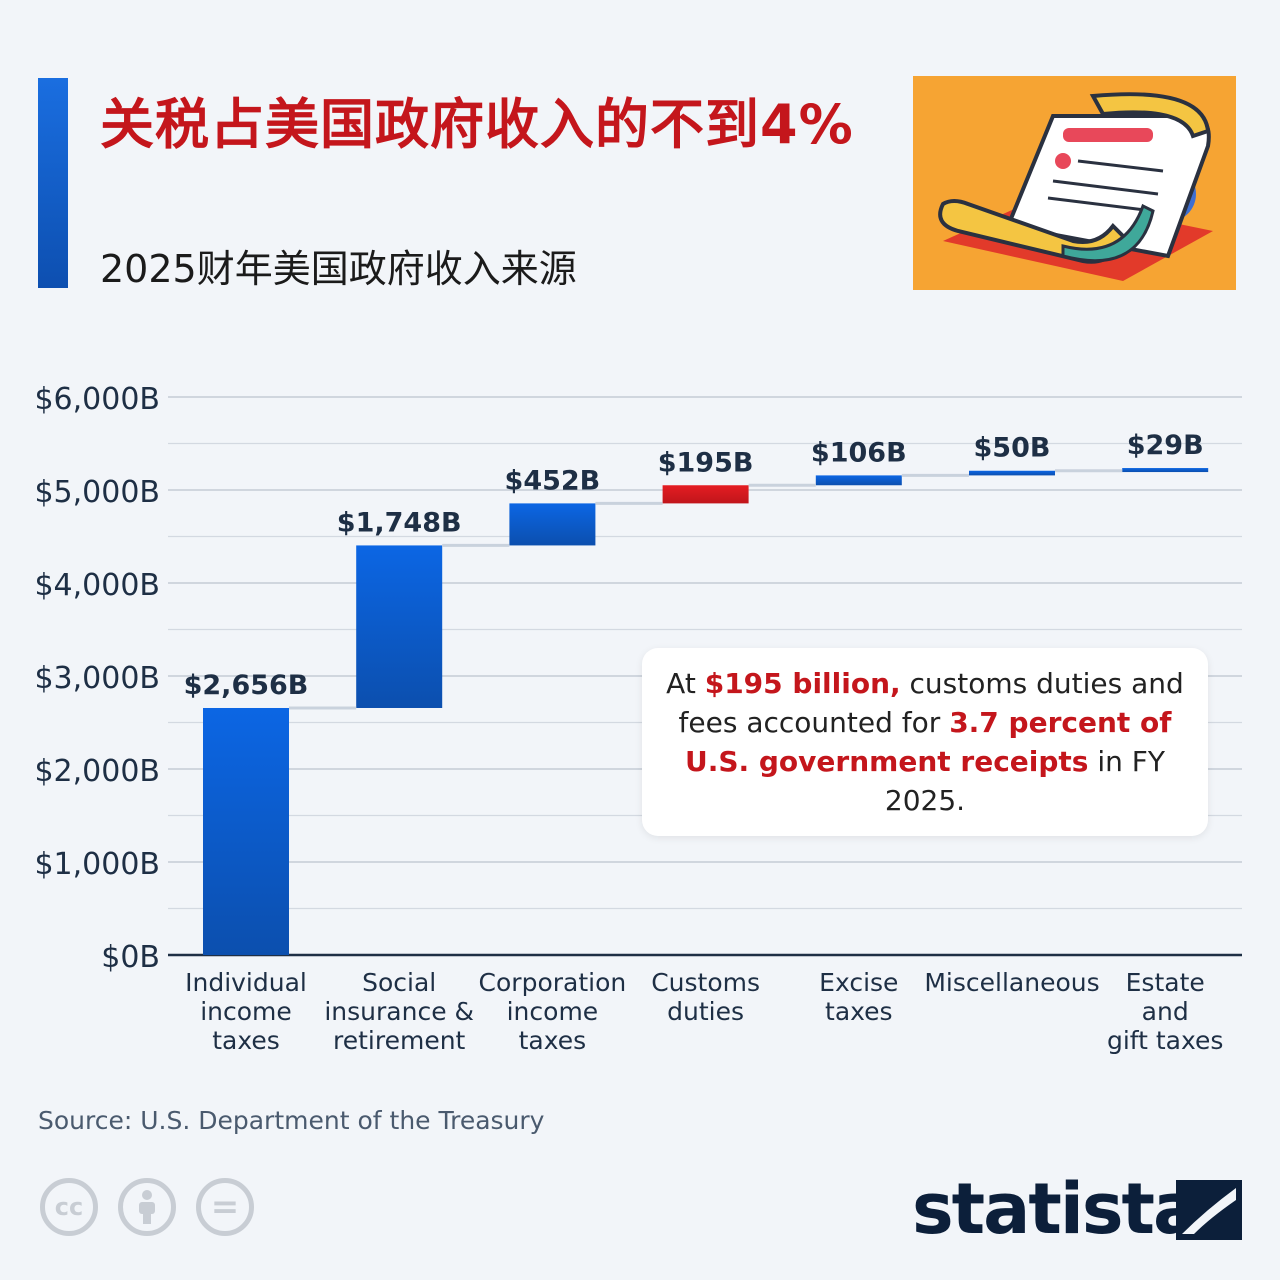 The height and width of the screenshot is (1280, 1280). I want to click on y-tick-label: $5,000B, so click(97, 492).